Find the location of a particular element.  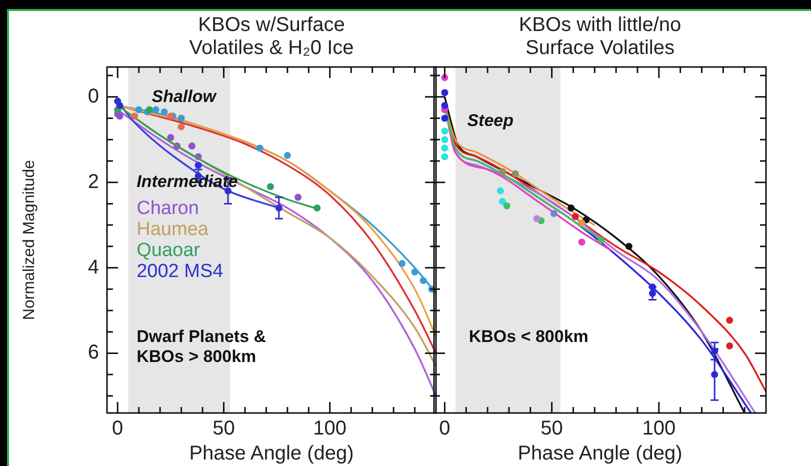

y-tick-label: 0 is located at coordinates (93, 96).